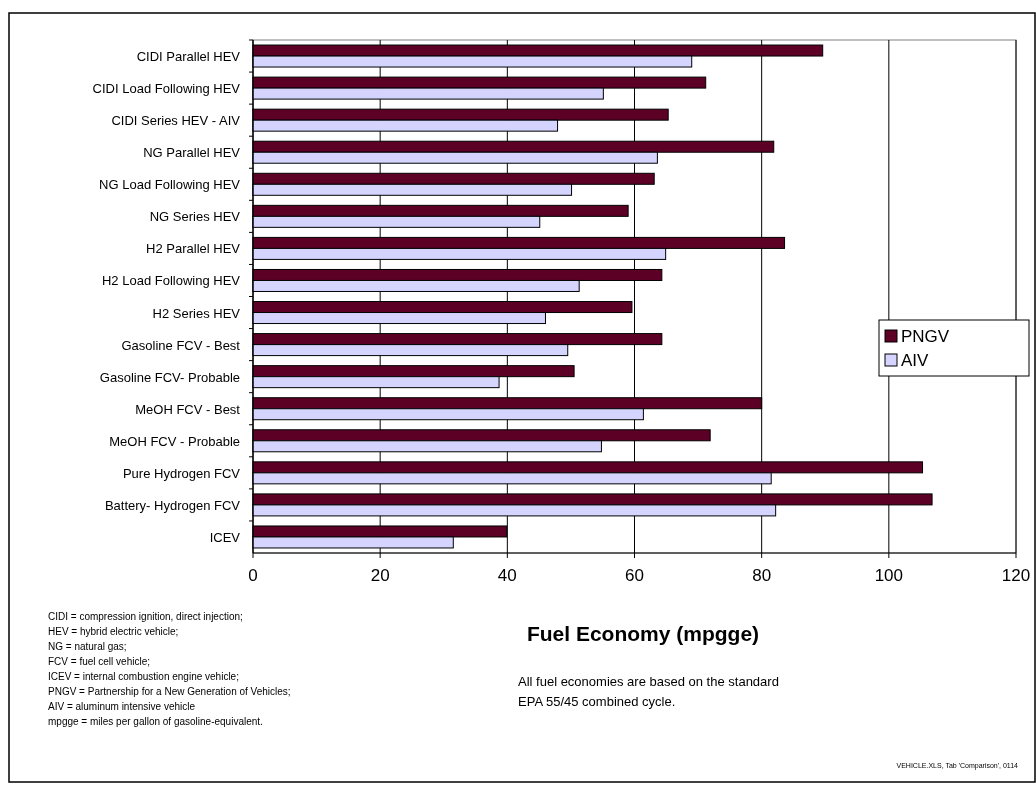  Describe the element at coordinates (169, 377) in the screenshot. I see `y-tick-label: Gasoline FCV- Probable` at that location.